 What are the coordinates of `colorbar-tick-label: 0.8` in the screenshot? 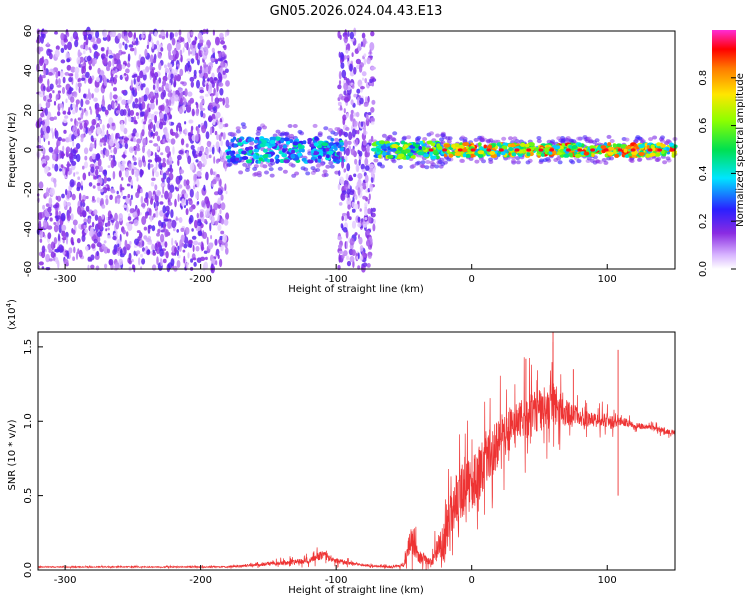 It's located at (703, 78).